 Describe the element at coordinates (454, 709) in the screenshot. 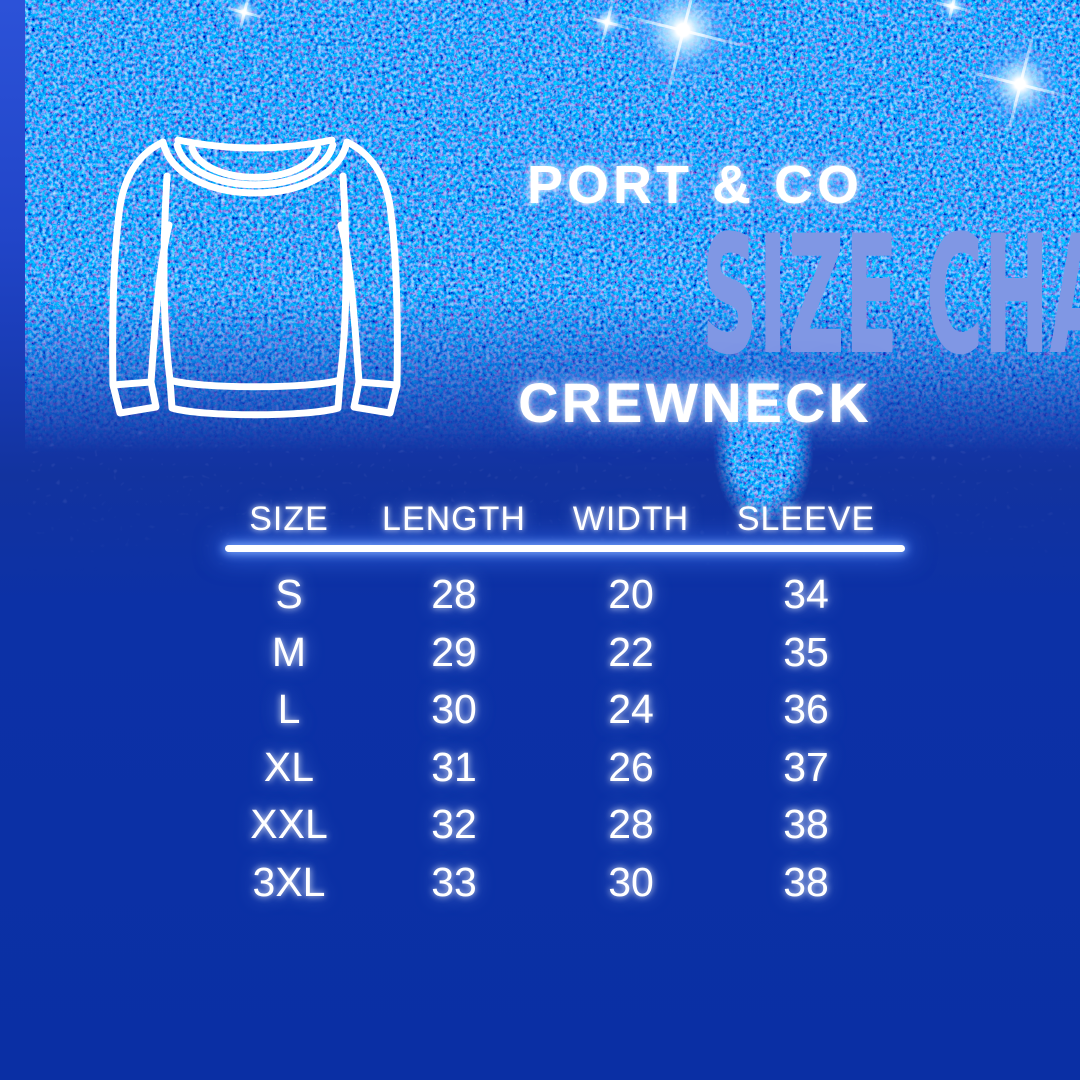

I see `cell-length: 30` at that location.